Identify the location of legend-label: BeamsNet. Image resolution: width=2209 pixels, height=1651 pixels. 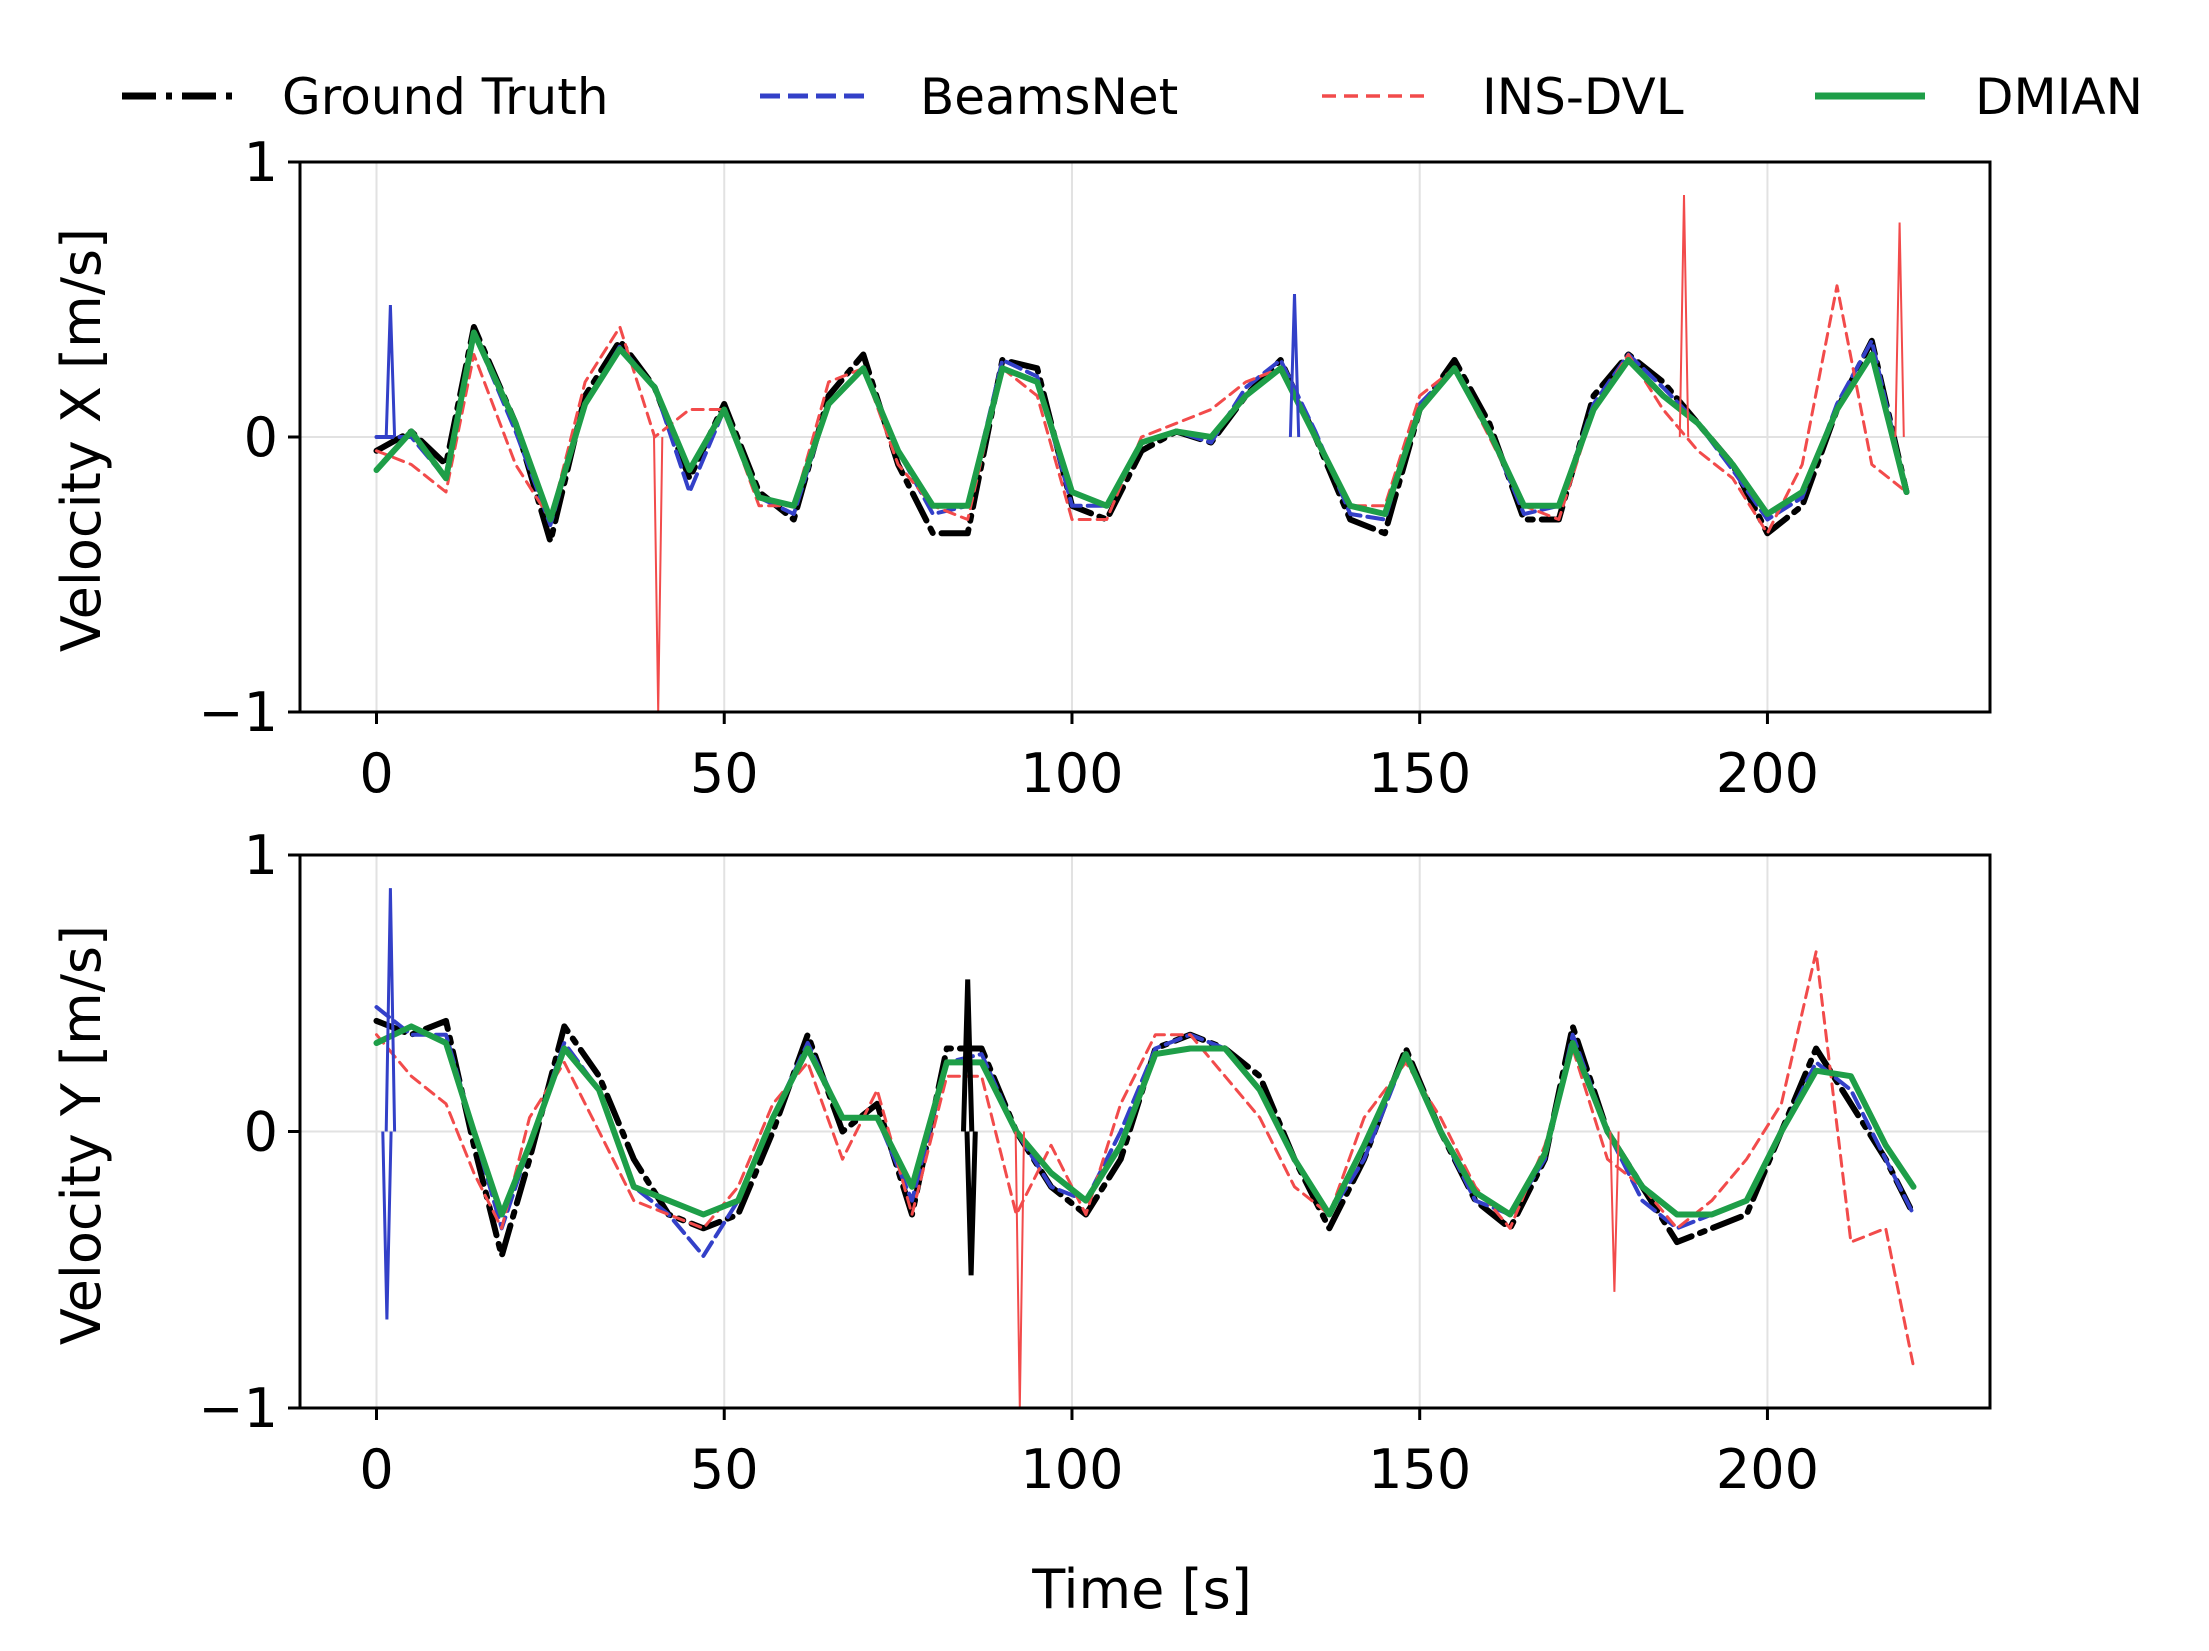
(1049, 97).